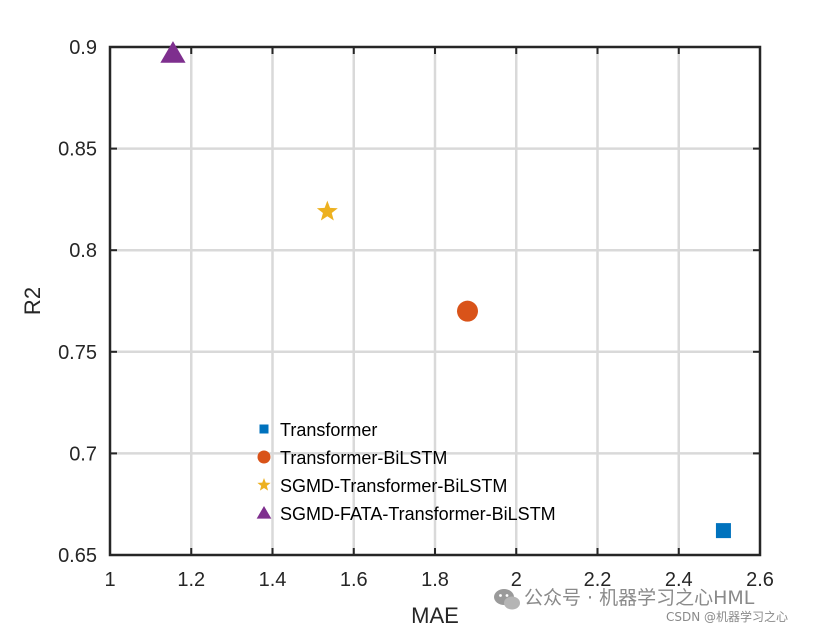 Image resolution: width=840 pixels, height=630 pixels. What do you see at coordinates (327, 210) in the screenshot?
I see `point-star` at bounding box center [327, 210].